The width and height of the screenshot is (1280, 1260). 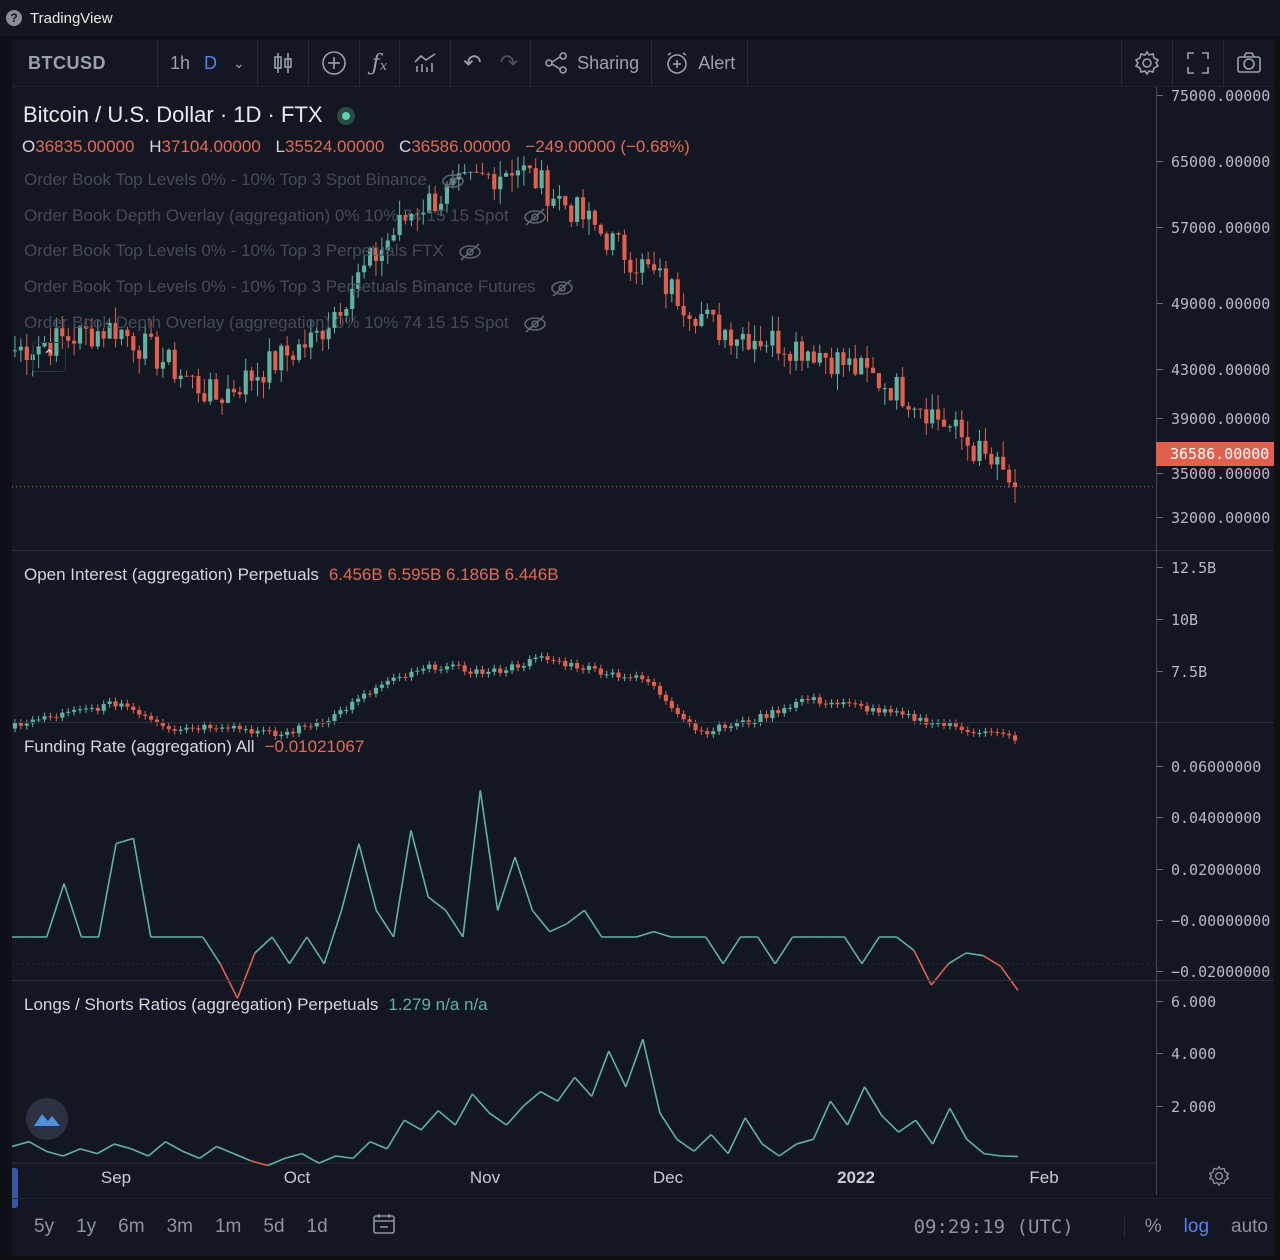 I want to click on chart-type-button, so click(x=283, y=63).